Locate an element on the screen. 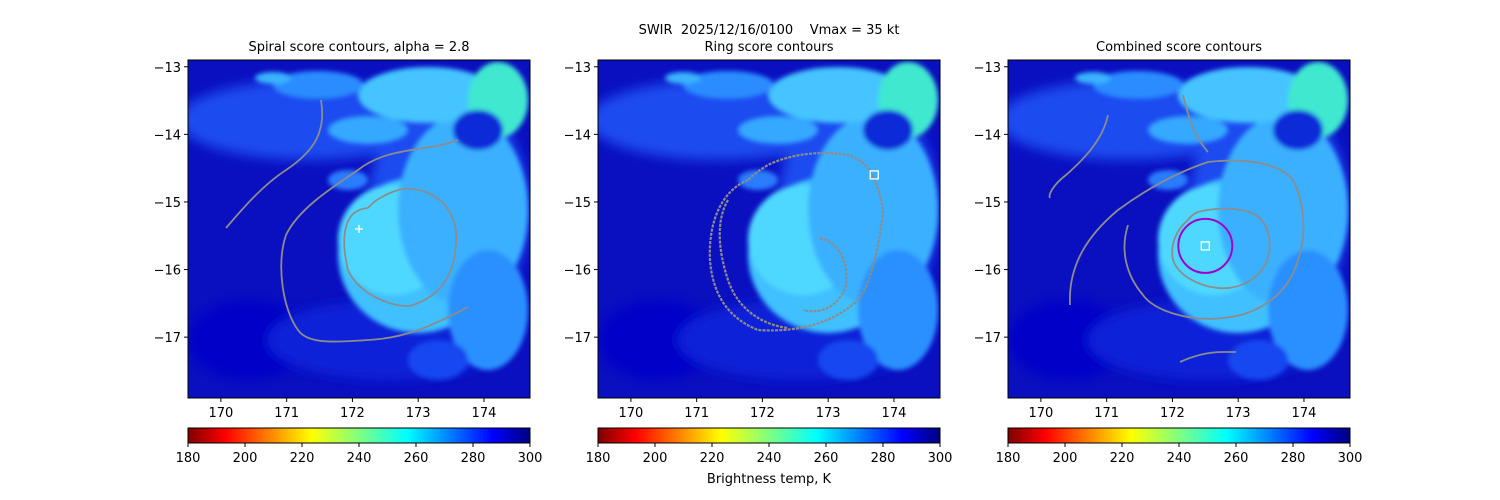  center-plus-marker is located at coordinates (359, 229).